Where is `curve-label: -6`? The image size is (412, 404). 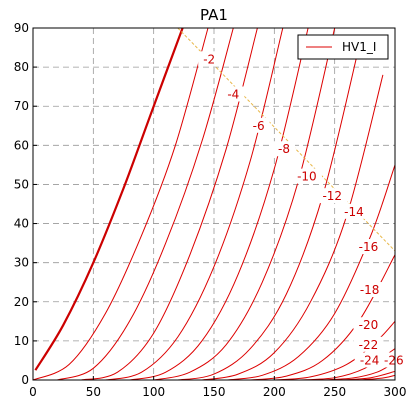
curve-label: -6 is located at coordinates (259, 126).